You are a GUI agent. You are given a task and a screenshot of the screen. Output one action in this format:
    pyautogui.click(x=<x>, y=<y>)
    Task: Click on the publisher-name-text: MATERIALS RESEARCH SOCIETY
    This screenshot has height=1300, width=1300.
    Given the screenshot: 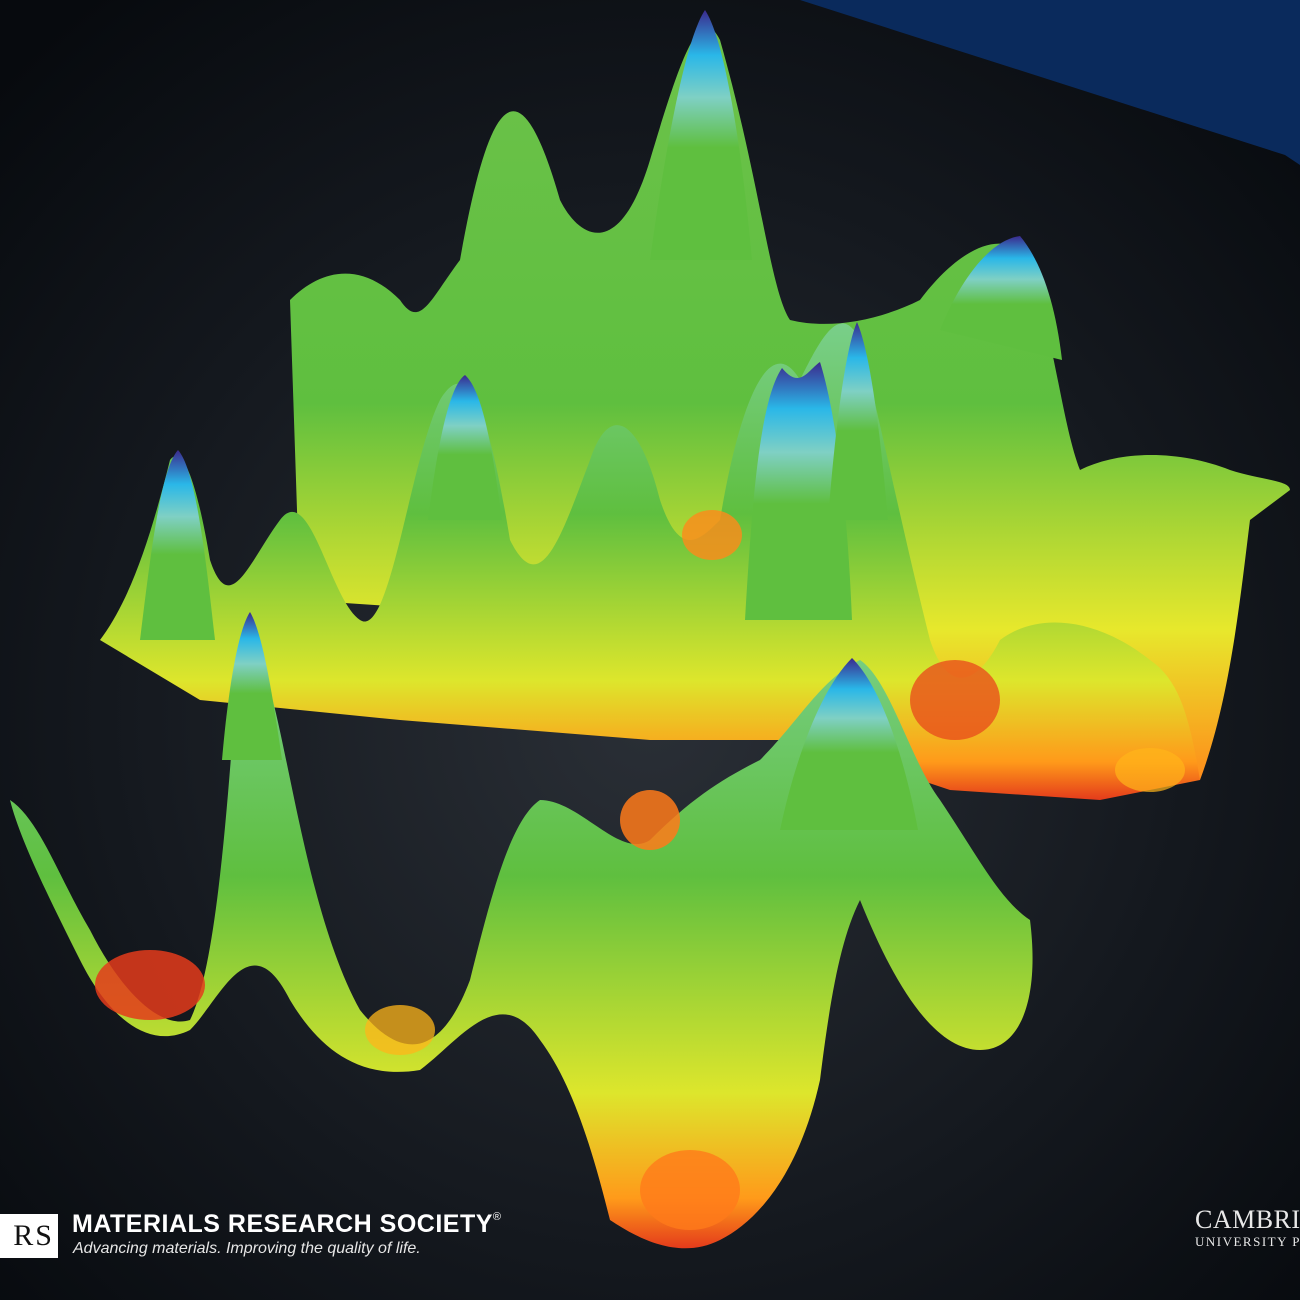 What is the action you would take?
    pyautogui.click(x=282, y=1224)
    